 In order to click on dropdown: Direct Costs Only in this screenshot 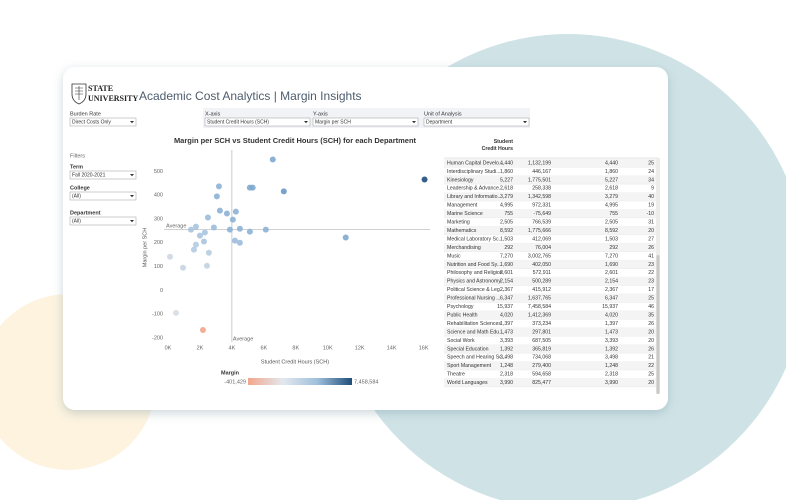, I will do `click(103, 122)`.